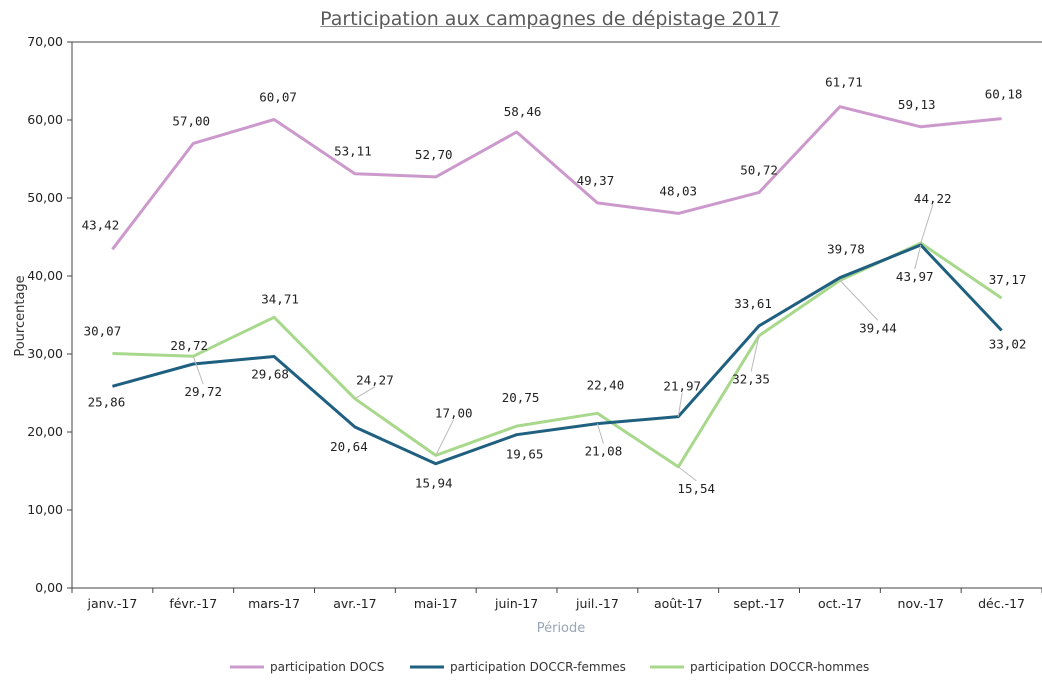 Image resolution: width=1042 pixels, height=681 pixels. What do you see at coordinates (678, 603) in the screenshot?
I see `x-tick-label: août-17` at bounding box center [678, 603].